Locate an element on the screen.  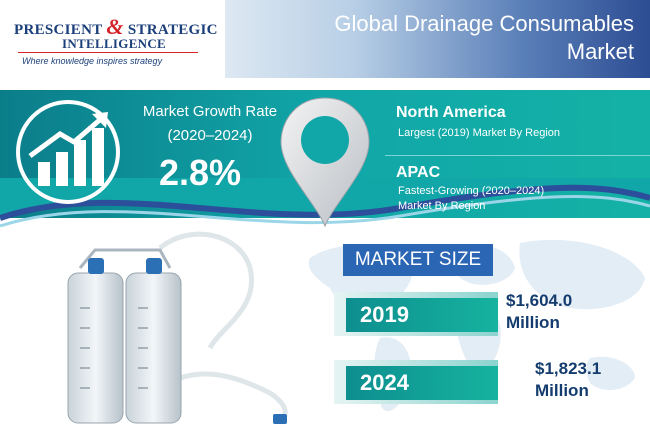
page-title-line1: Global Drainage Consumables is located at coordinates (484, 23).